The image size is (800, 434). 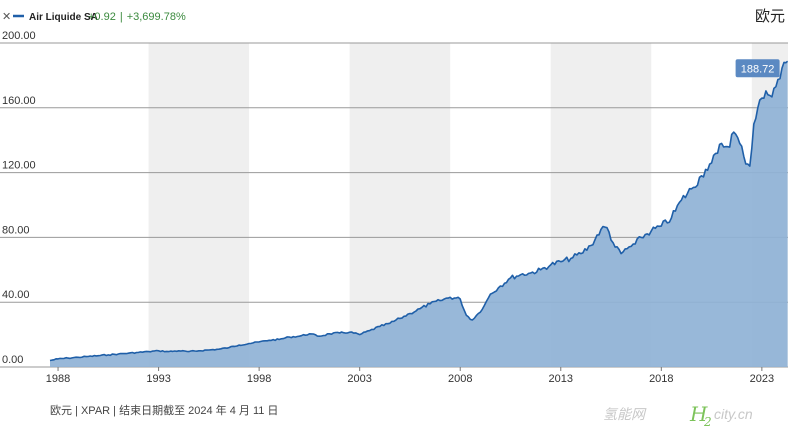 What do you see at coordinates (6, 17) in the screenshot?
I see `close-icon: ✕` at bounding box center [6, 17].